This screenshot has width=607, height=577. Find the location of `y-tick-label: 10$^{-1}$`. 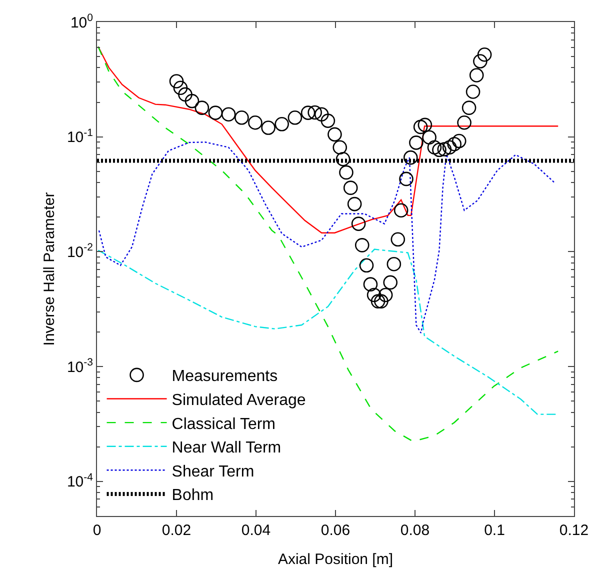

y-tick-label: 10$^{-1}$ is located at coordinates (80, 136).